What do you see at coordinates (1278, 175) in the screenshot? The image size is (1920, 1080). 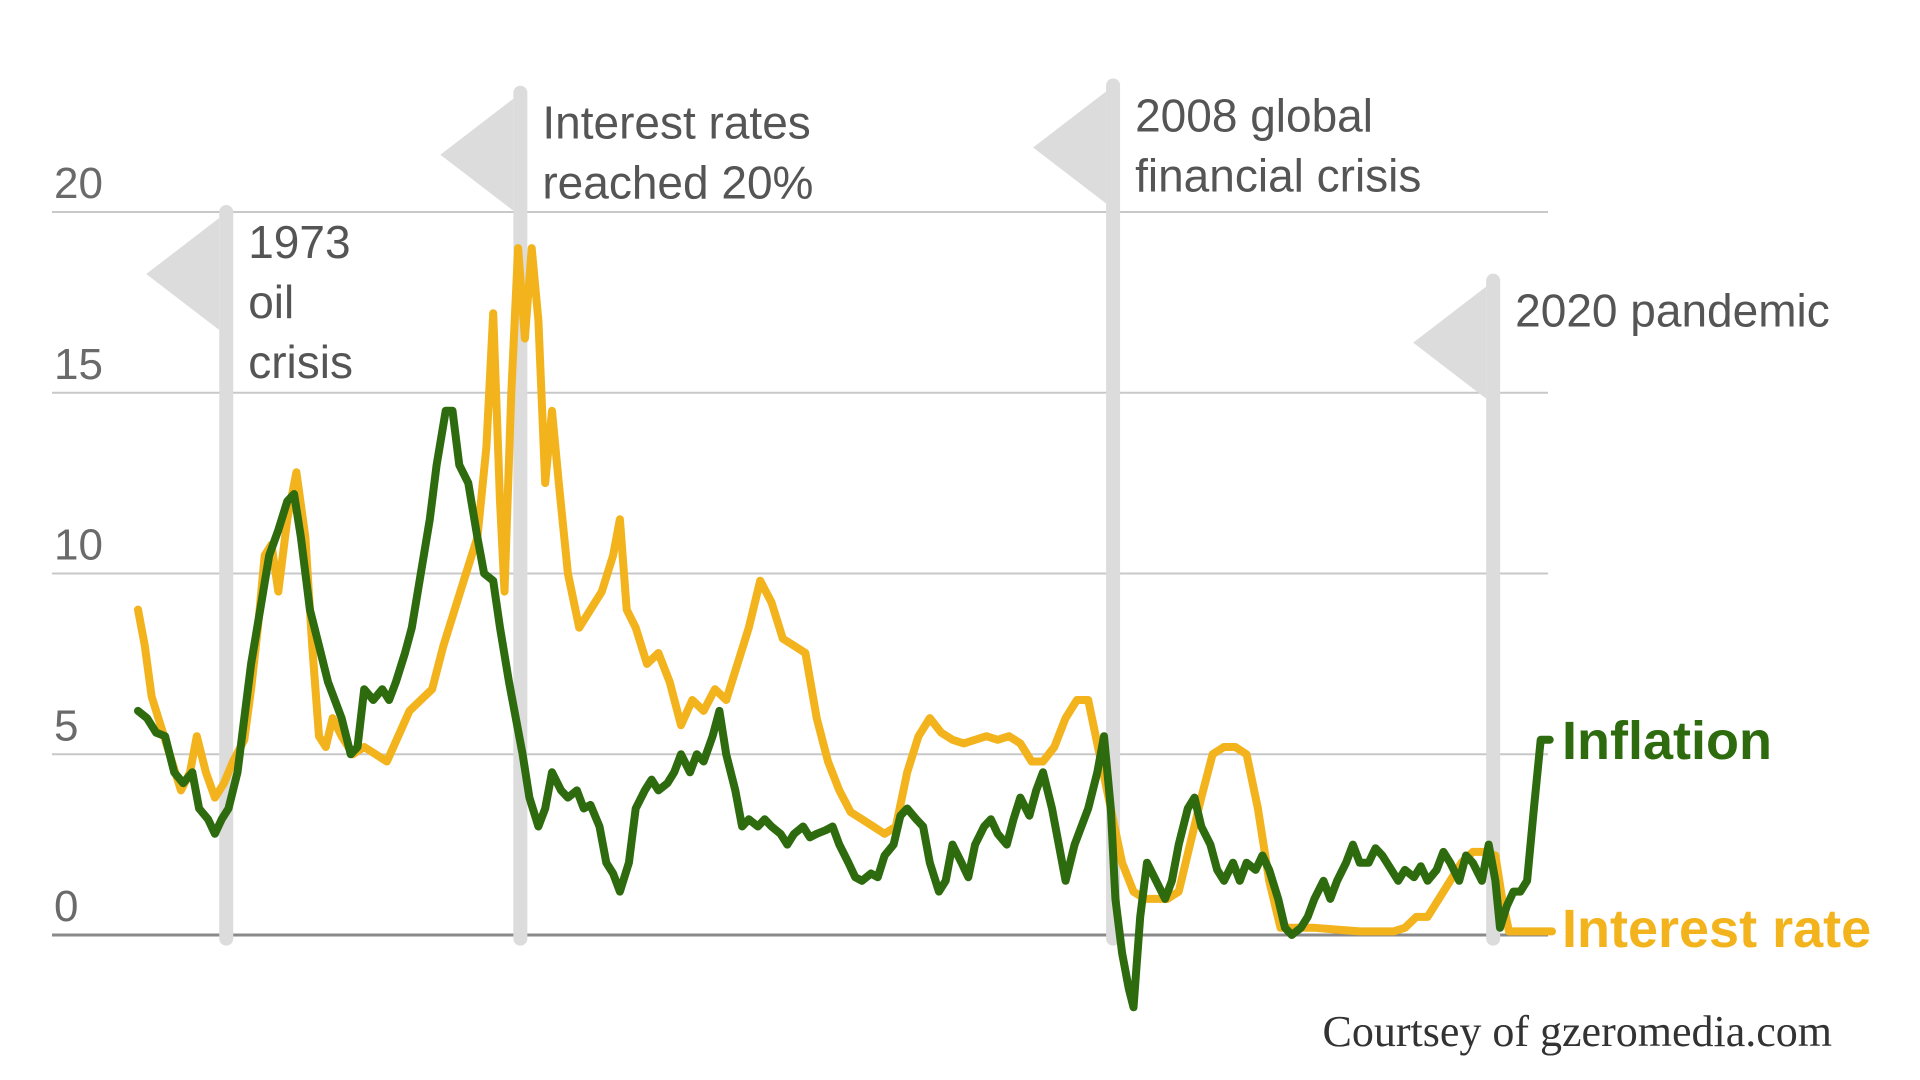 I see `annotation-text-line: financial crisis` at bounding box center [1278, 175].